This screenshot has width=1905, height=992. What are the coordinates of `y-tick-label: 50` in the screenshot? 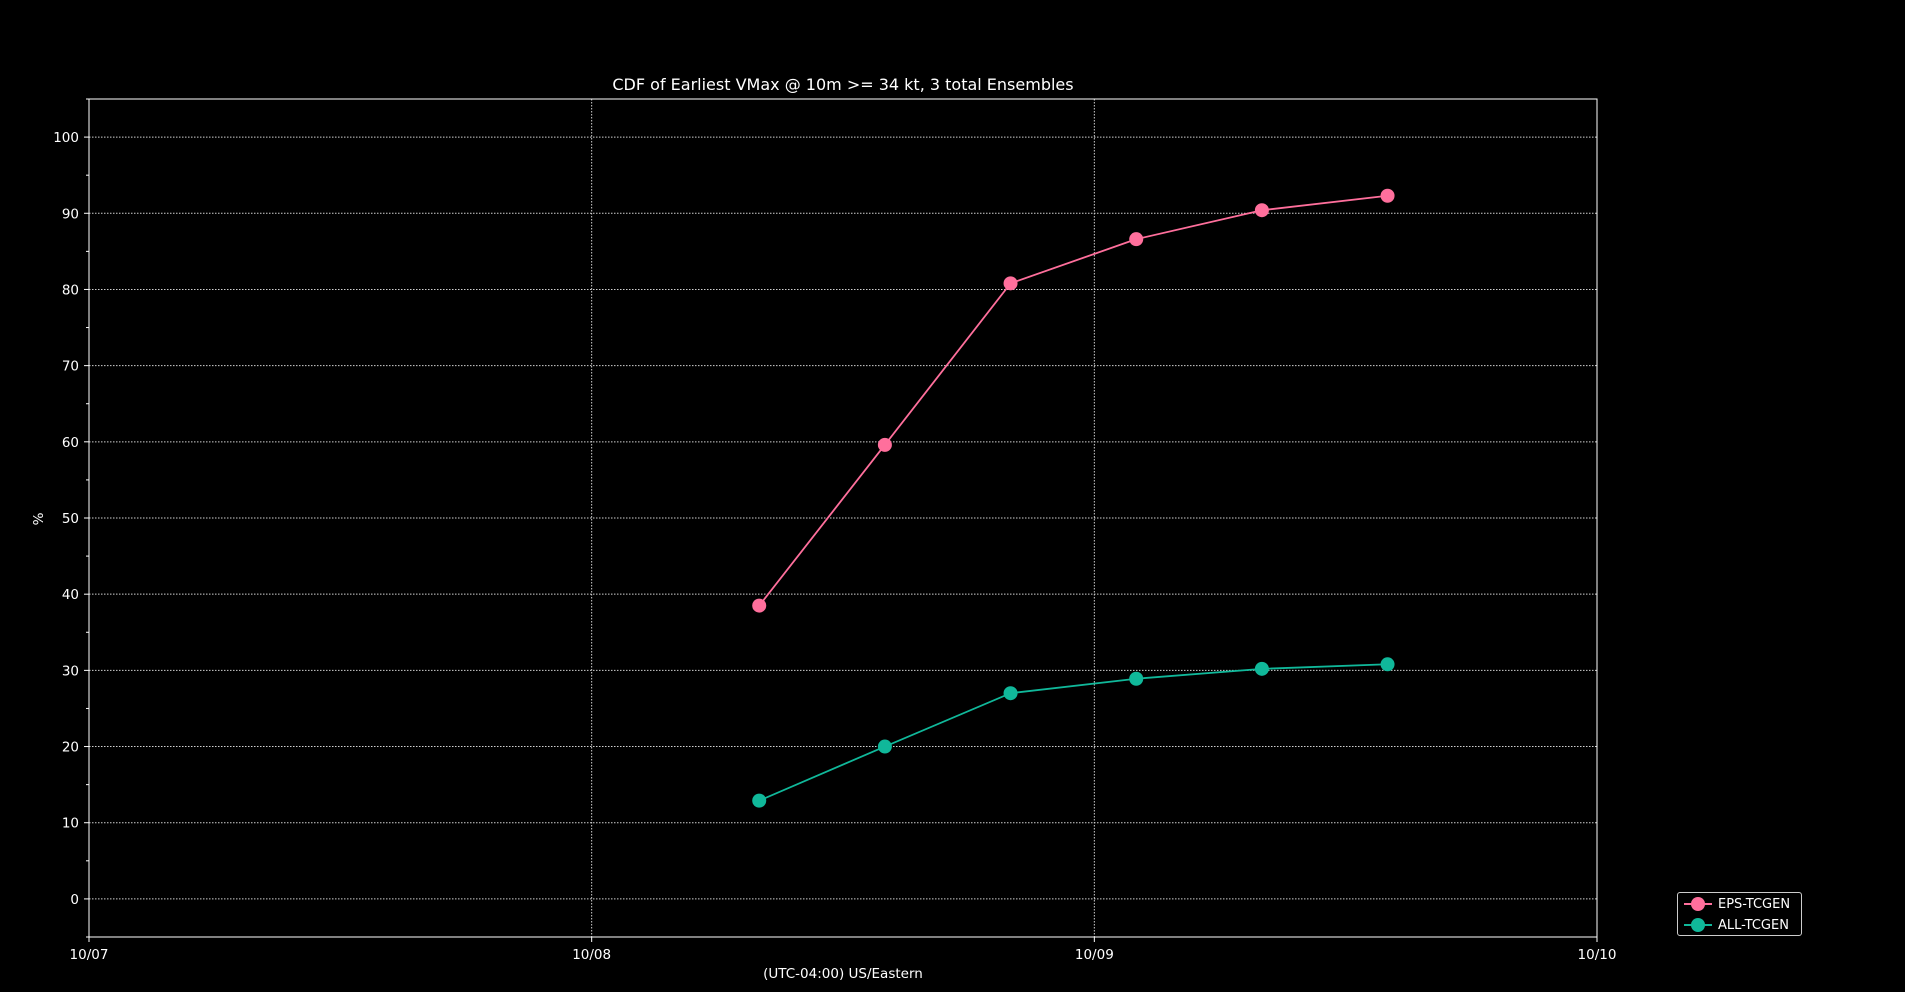 It's located at (70, 519).